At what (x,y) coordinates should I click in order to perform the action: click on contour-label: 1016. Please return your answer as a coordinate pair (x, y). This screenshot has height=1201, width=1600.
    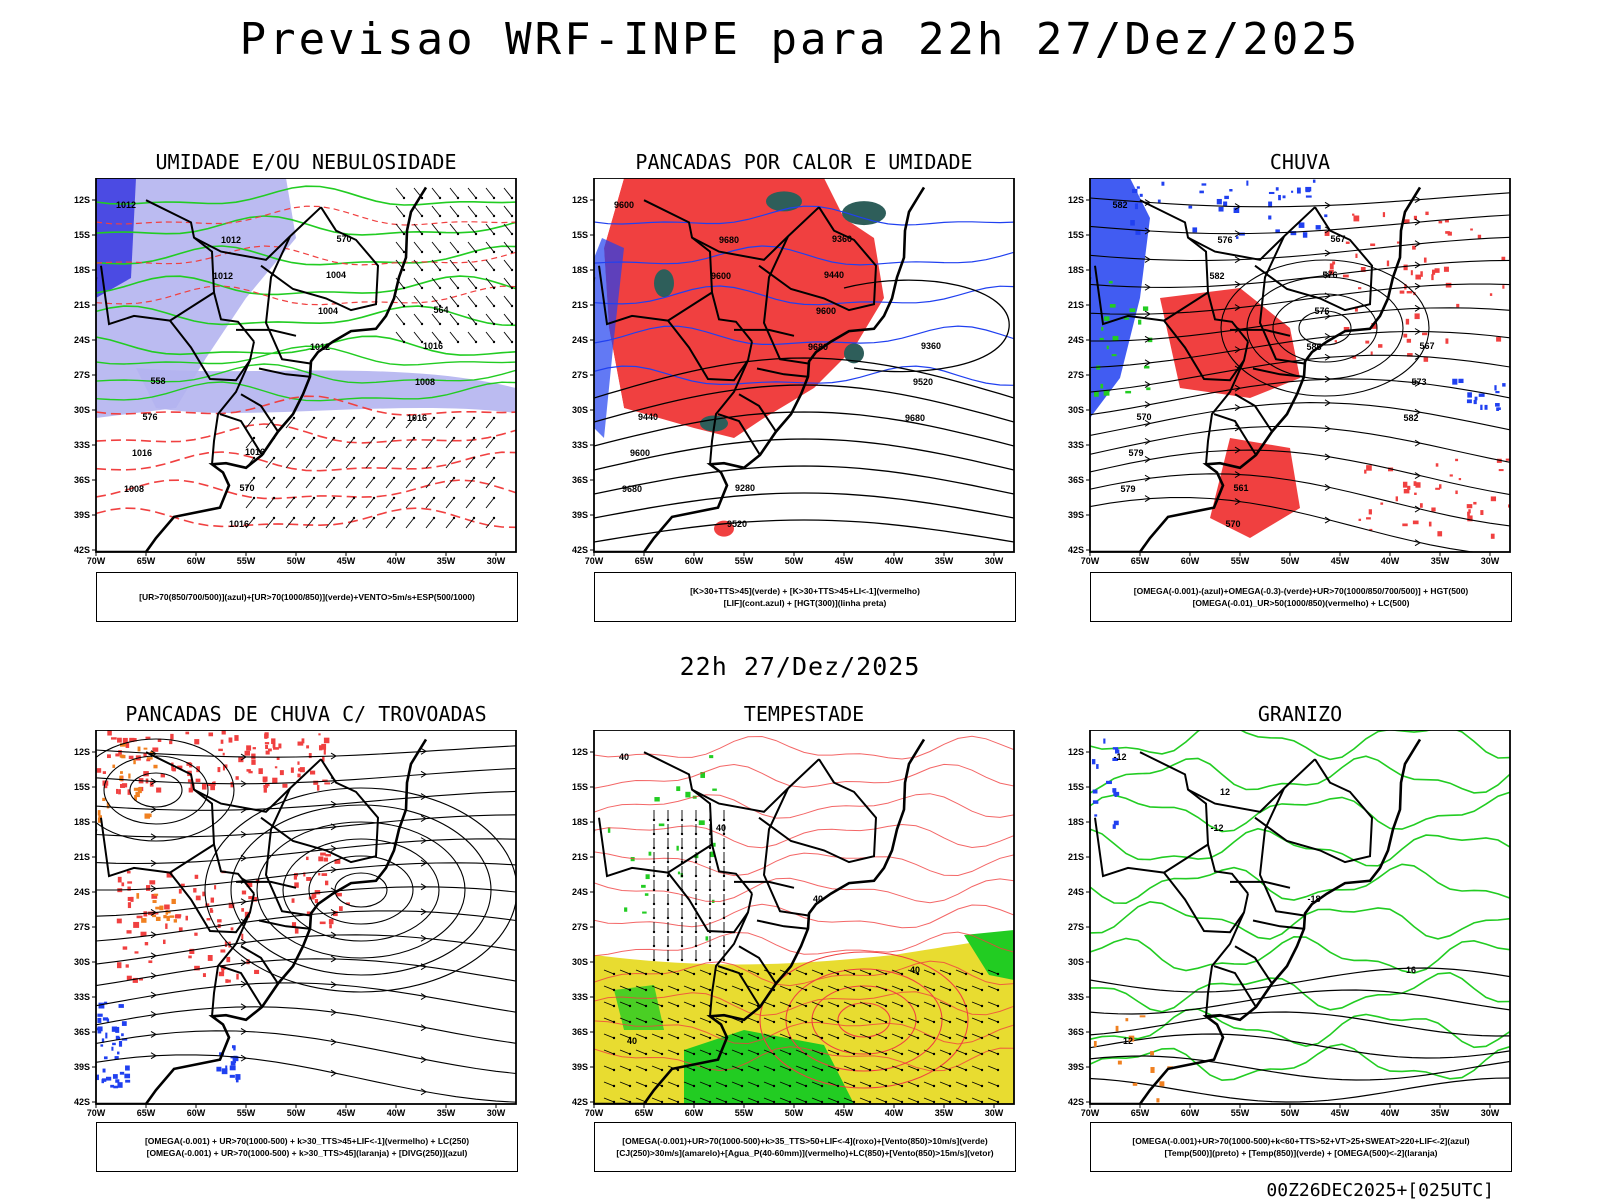
    Looking at the image, I should click on (417, 418).